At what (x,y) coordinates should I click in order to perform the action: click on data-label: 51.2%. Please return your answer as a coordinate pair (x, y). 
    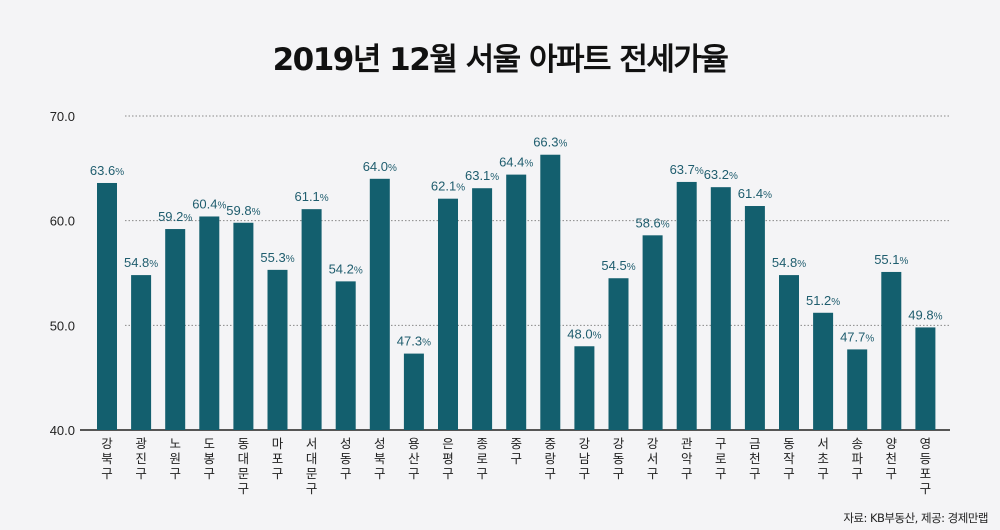
    Looking at the image, I should click on (823, 300).